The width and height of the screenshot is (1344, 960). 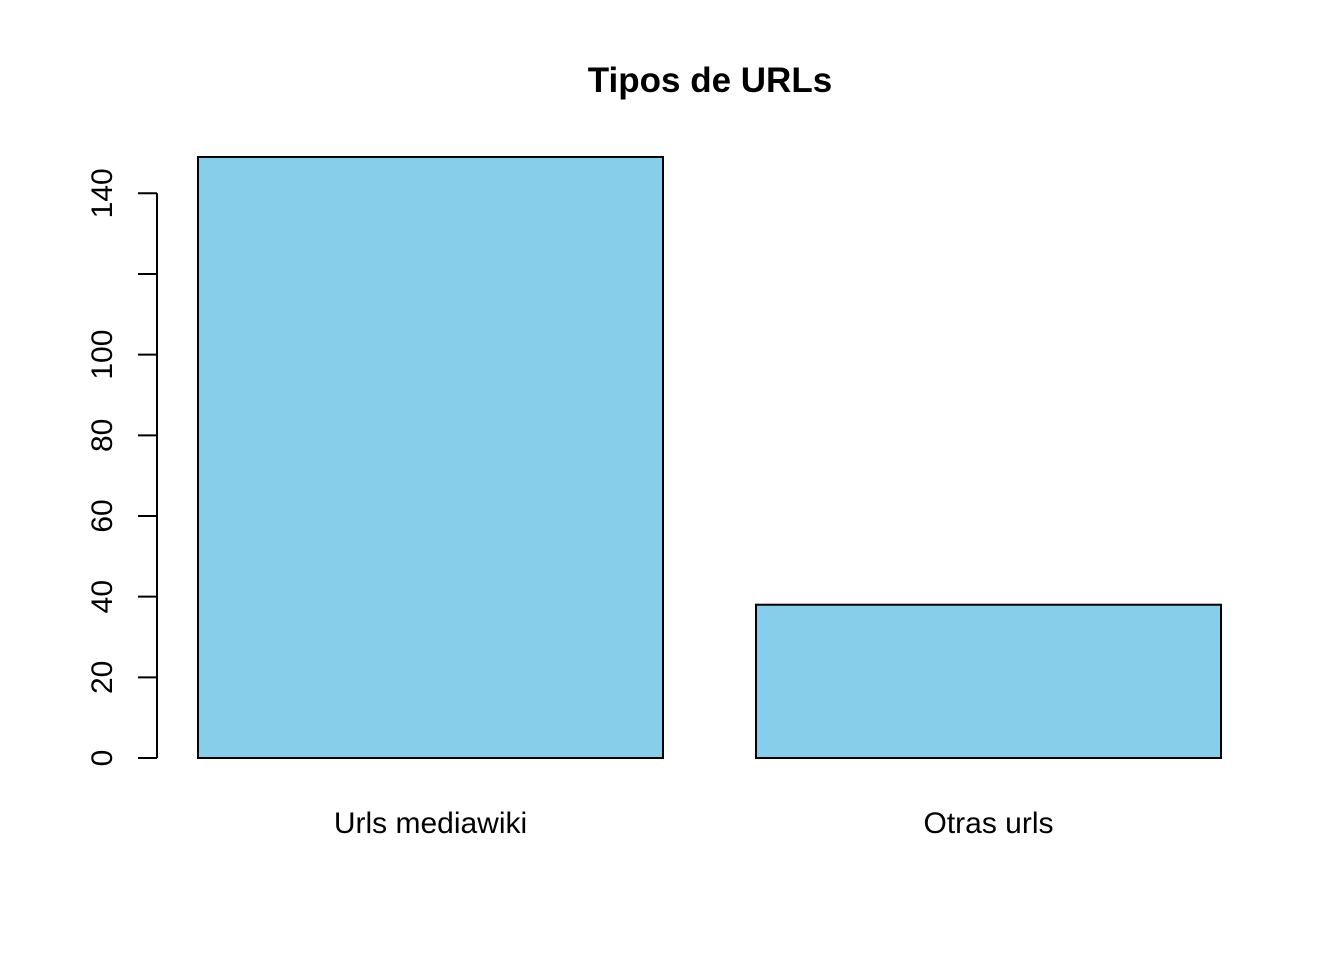 What do you see at coordinates (710, 80) in the screenshot?
I see `chart-title: Tipos de URLs` at bounding box center [710, 80].